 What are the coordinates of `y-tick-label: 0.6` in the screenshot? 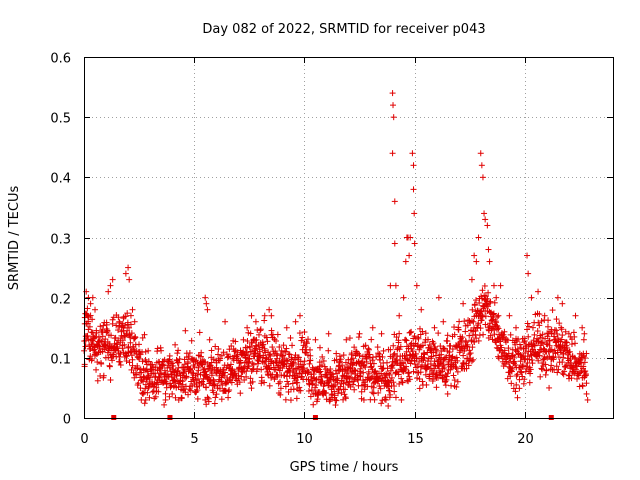 It's located at (60, 59).